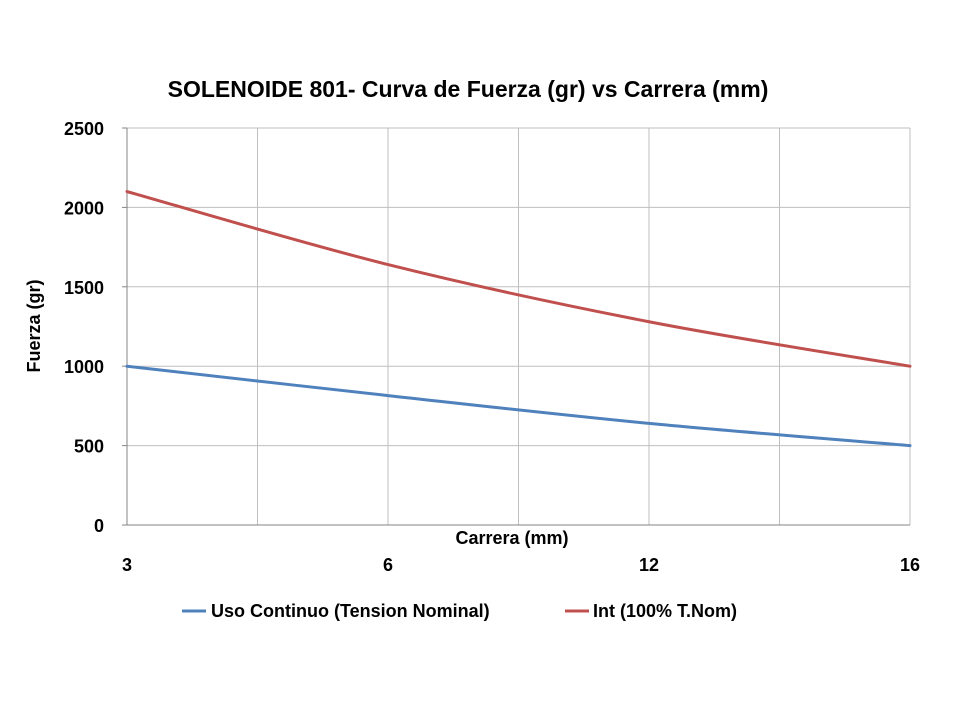 This screenshot has height=725, width=960. I want to click on legend-label: Uso Continuo (Tension Nominal), so click(350, 611).